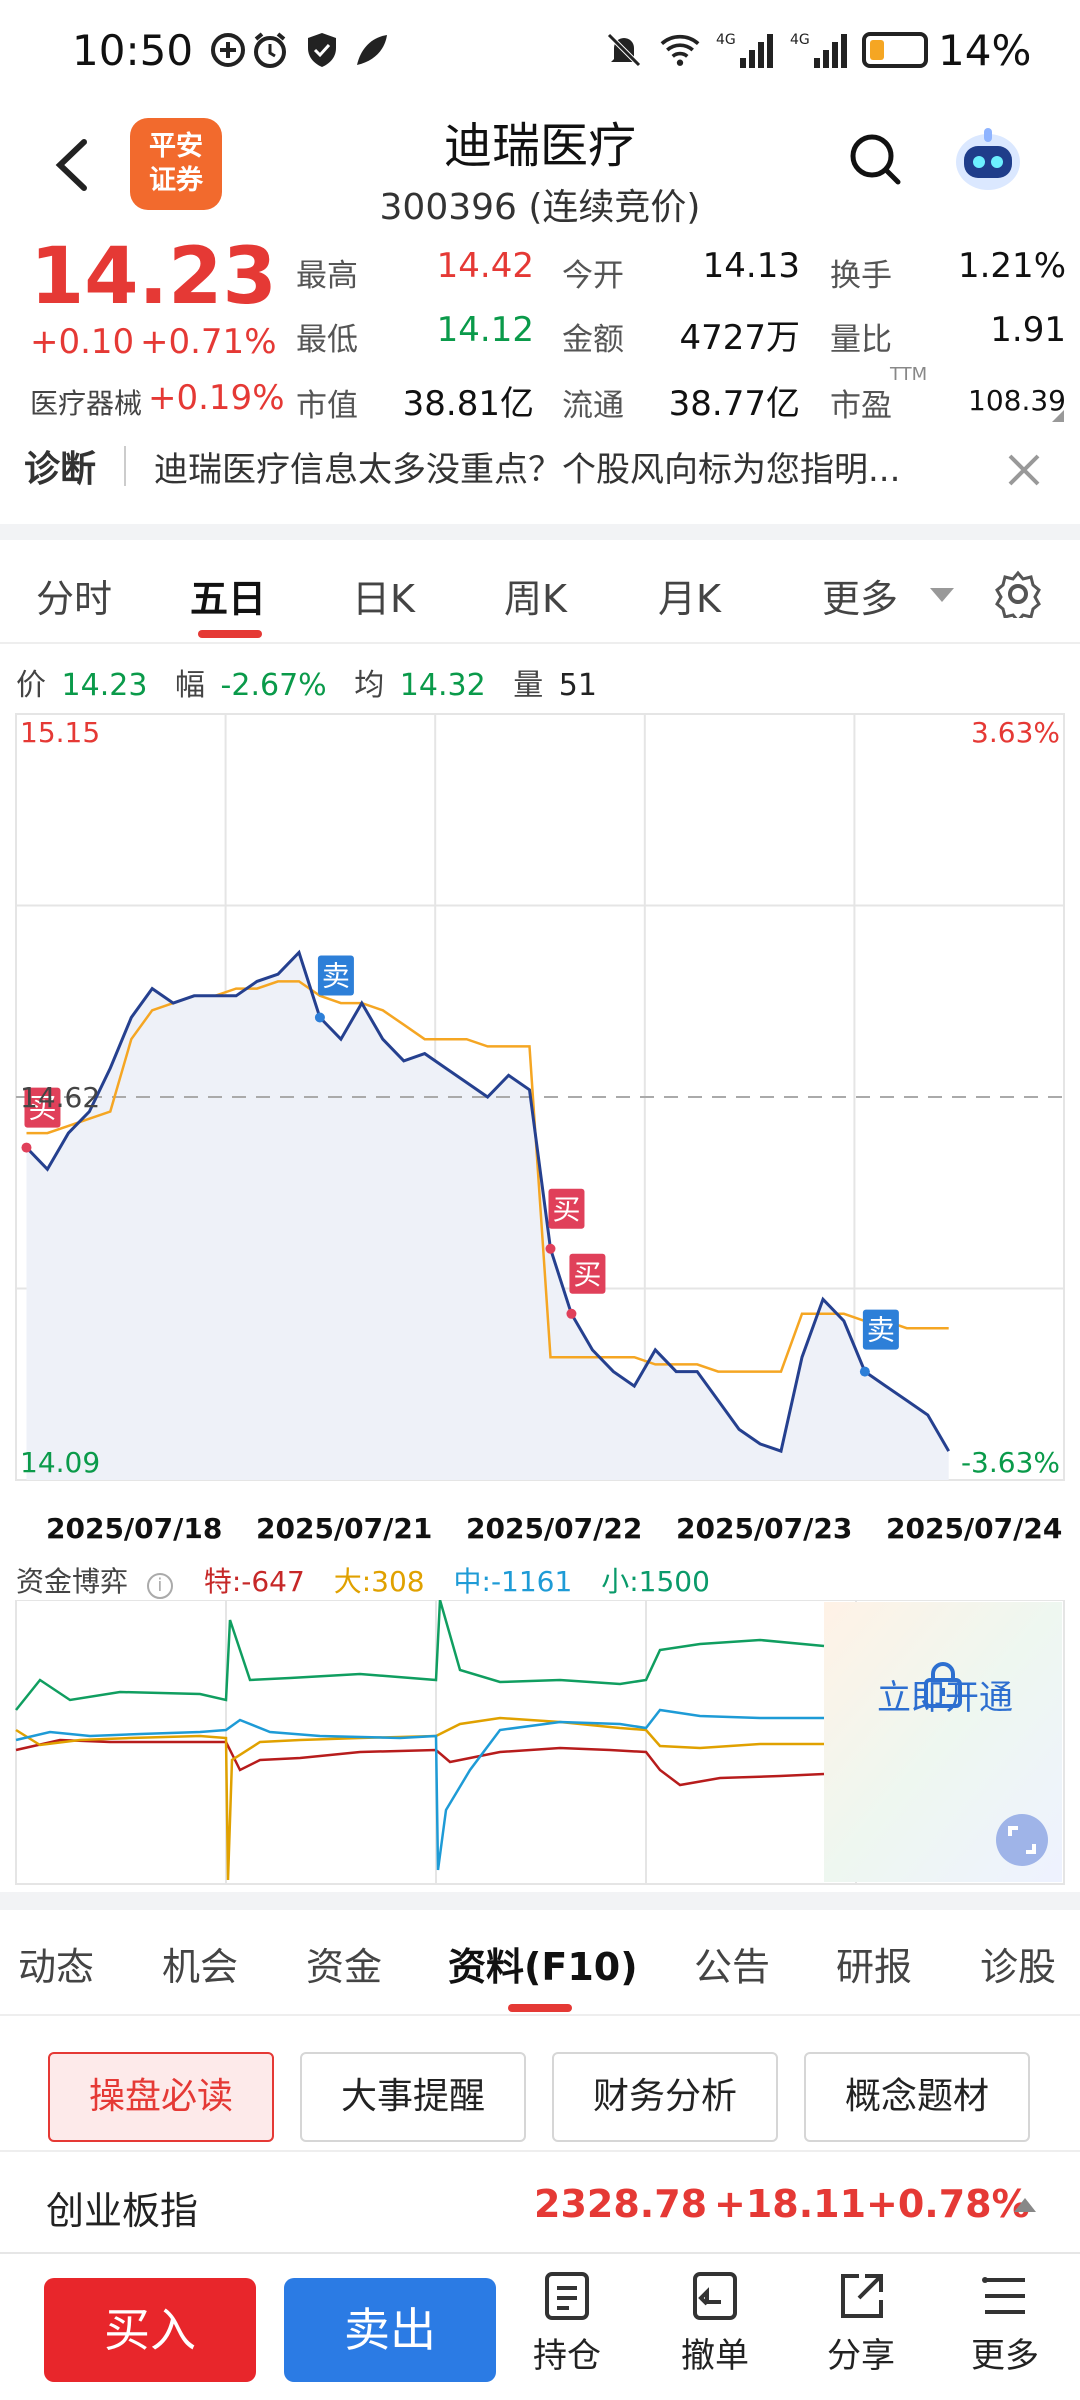  Describe the element at coordinates (176, 146) in the screenshot. I see `logo-text-line-1: 平安` at that location.